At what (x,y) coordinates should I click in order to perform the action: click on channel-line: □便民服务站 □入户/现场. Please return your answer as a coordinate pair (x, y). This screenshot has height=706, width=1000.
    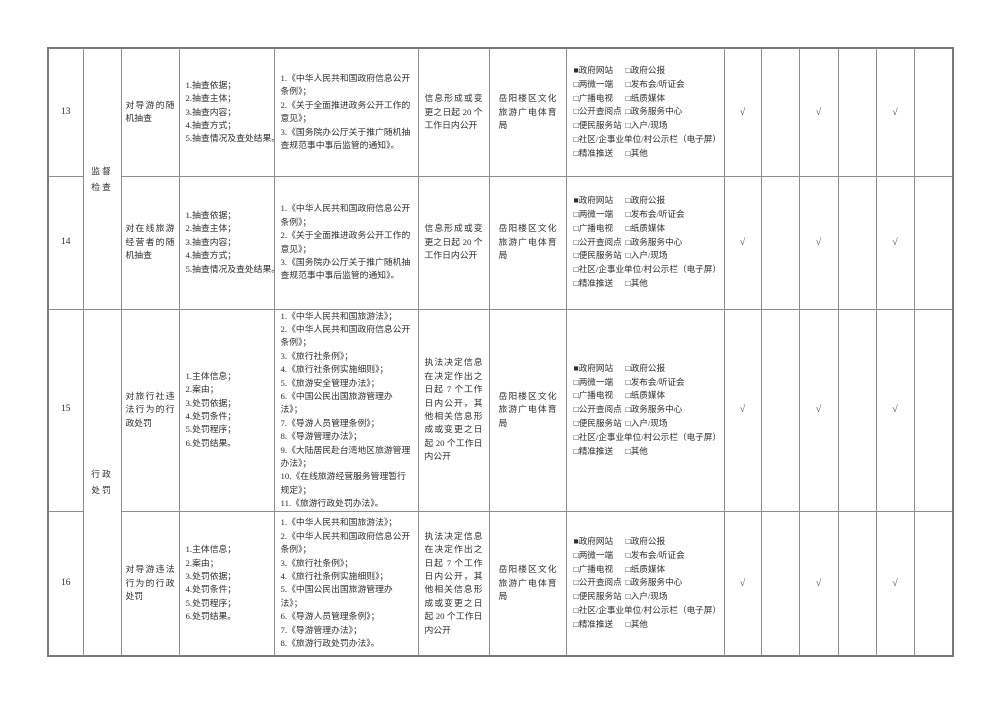
    Looking at the image, I should click on (649, 126).